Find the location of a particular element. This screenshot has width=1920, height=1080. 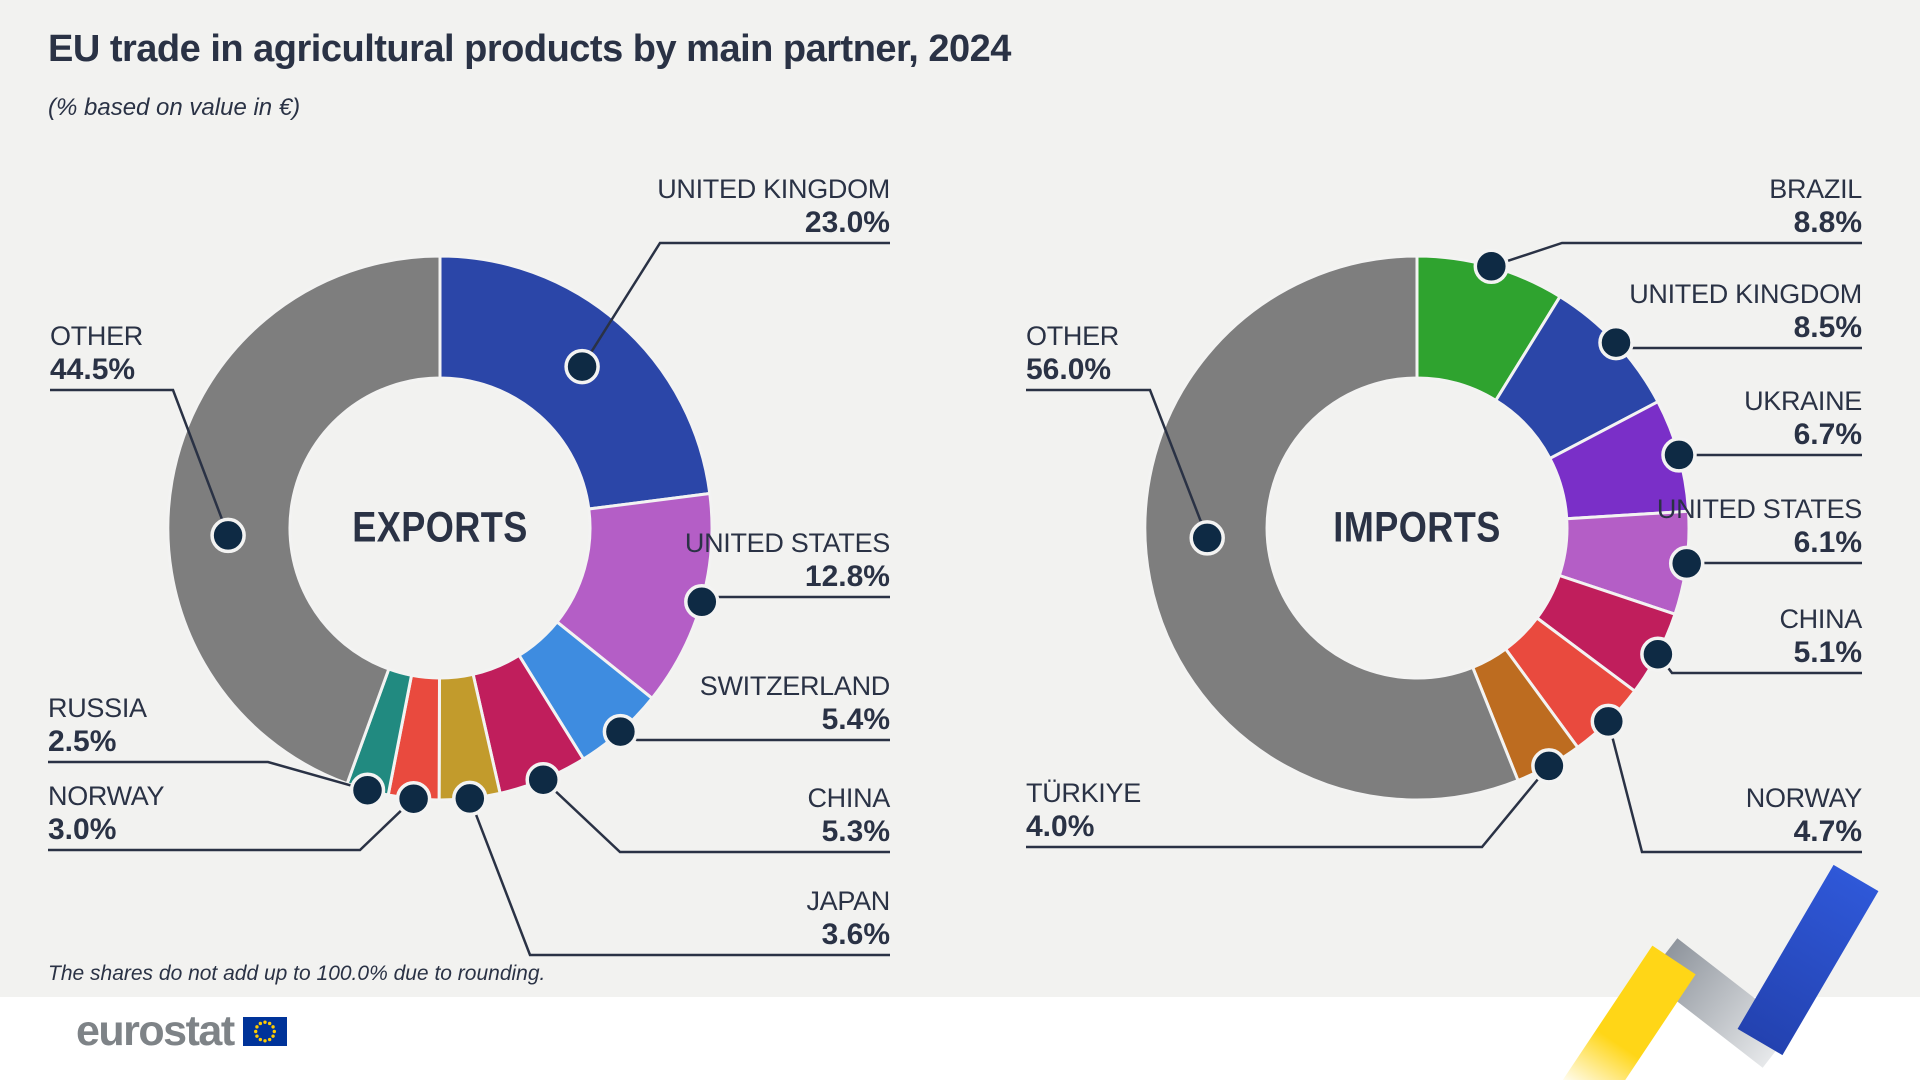

exports-label-russia: RUSSIA 2.5% is located at coordinates (97, 725).